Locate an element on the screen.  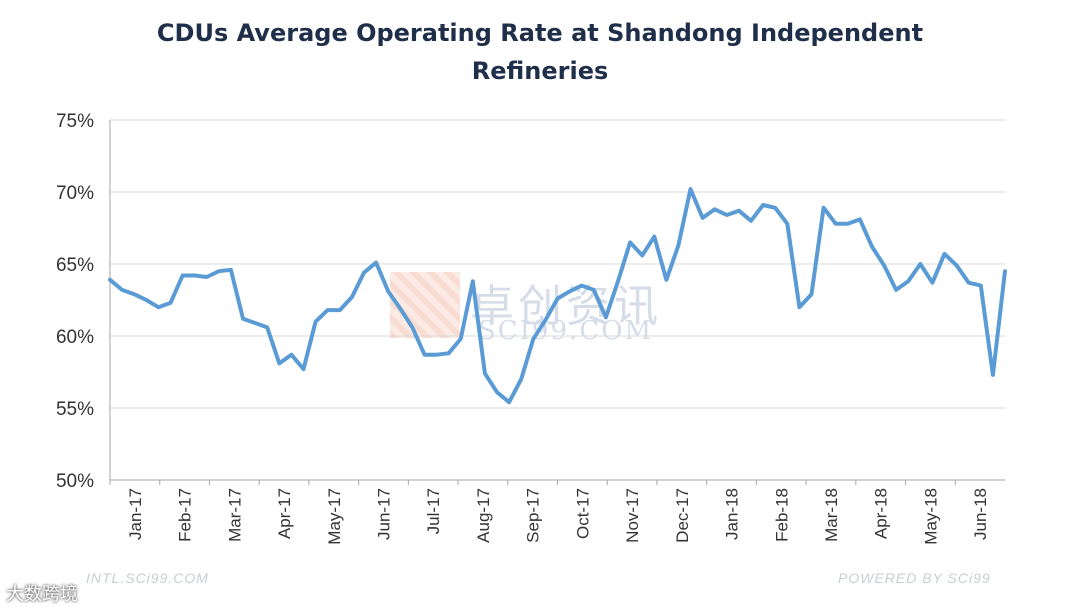
y-tick-label: 65% is located at coordinates (75, 265).